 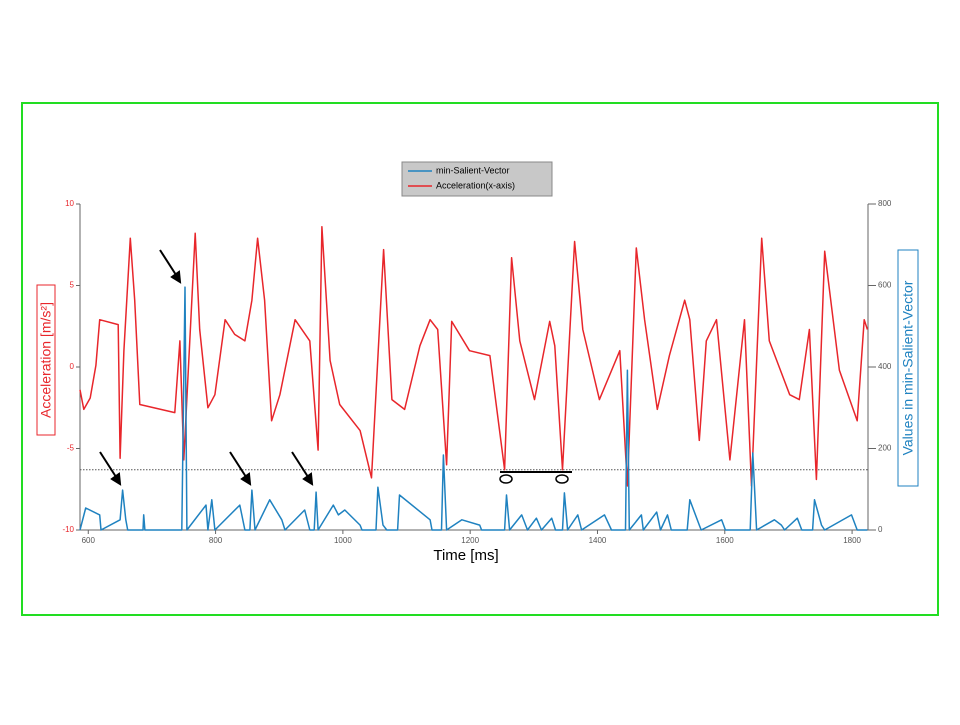 What do you see at coordinates (69, 203) in the screenshot?
I see `y-tick-label: 10` at bounding box center [69, 203].